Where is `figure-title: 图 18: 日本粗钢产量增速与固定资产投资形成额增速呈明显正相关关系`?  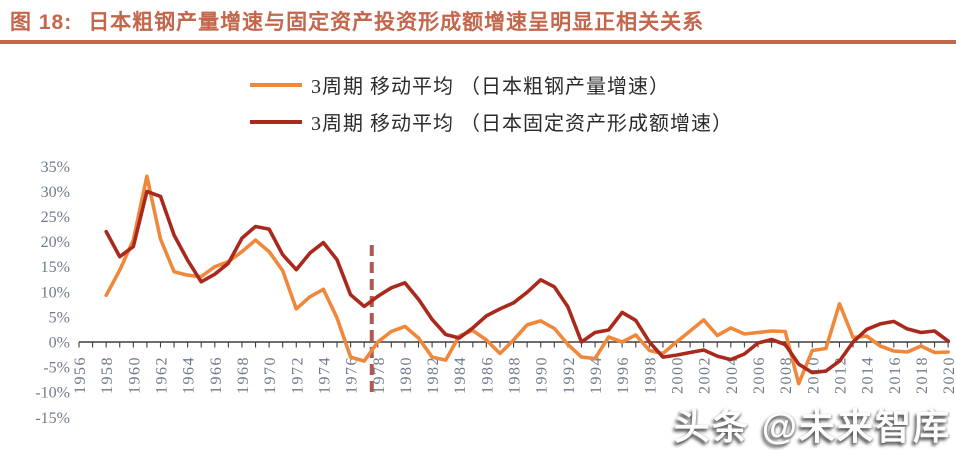
figure-title: 图 18: 日本粗钢产量增速与固定资产投资形成额增速呈明显正相关关系 is located at coordinates (357, 21).